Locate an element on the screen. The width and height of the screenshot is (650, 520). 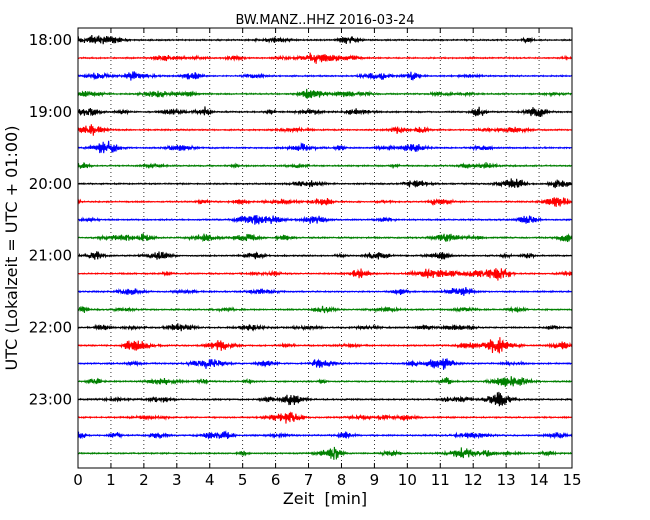
x-tick-label: 9 is located at coordinates (375, 480).